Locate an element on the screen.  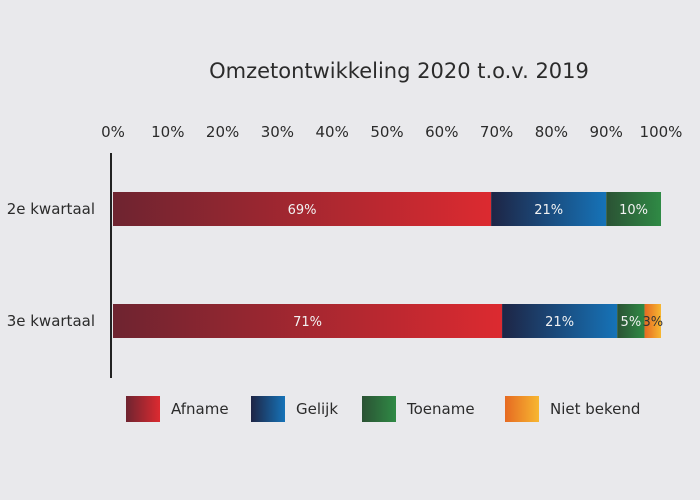
data-label: 10% is located at coordinates (633, 210).